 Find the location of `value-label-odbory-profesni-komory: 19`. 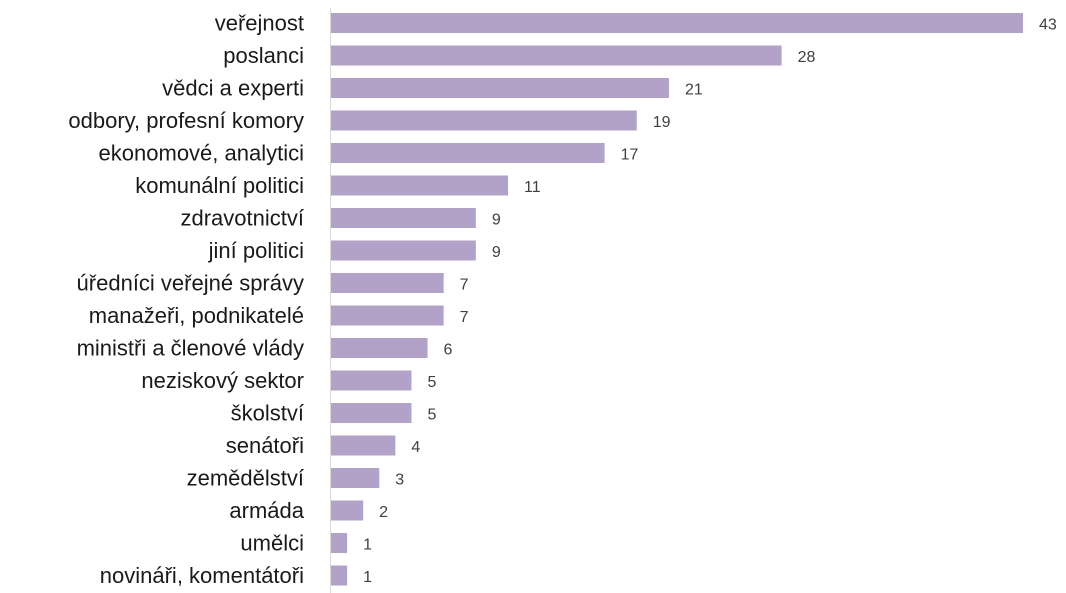

value-label-odbory-profesni-komory: 19 is located at coordinates (662, 122).